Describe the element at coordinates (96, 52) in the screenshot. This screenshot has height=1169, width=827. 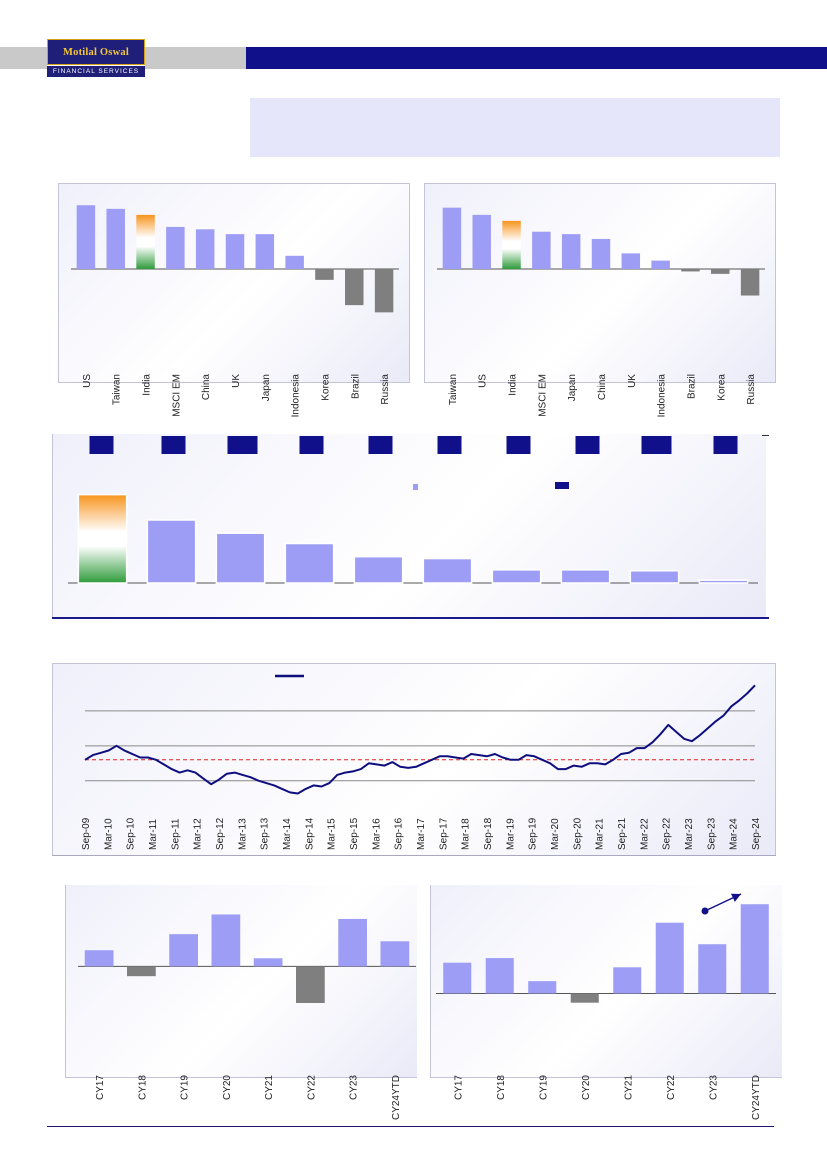
I see `logo-wordmark: Motilal Oswal` at that location.